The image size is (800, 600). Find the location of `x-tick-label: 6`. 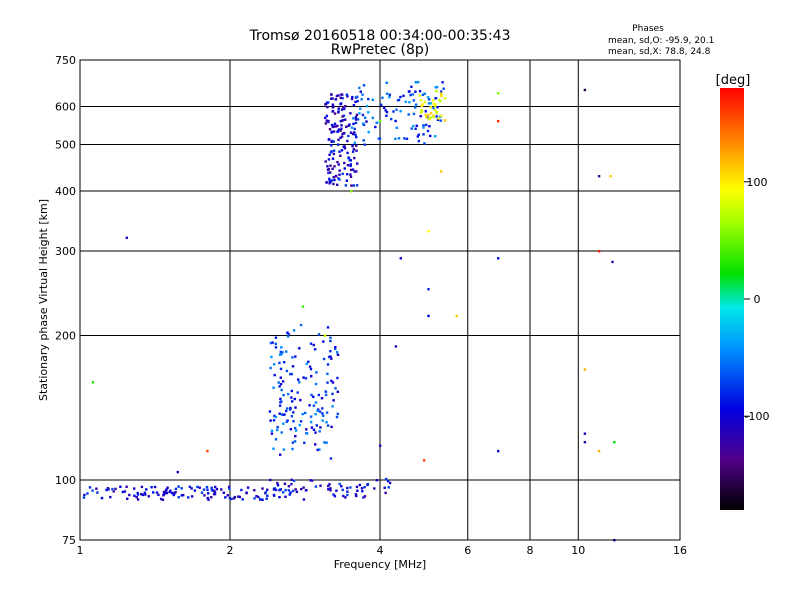

x-tick-label: 6 is located at coordinates (467, 550).